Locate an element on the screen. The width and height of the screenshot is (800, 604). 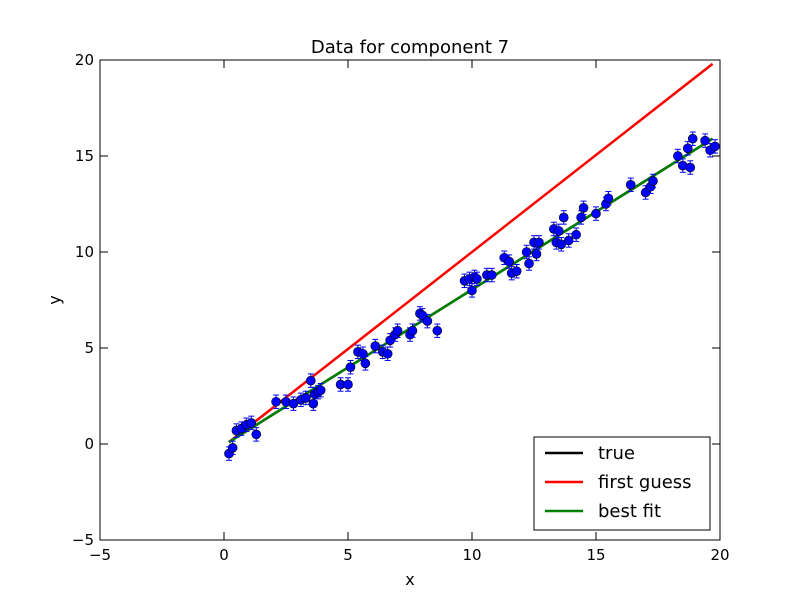
x-tick-label: −5 is located at coordinates (100, 555).